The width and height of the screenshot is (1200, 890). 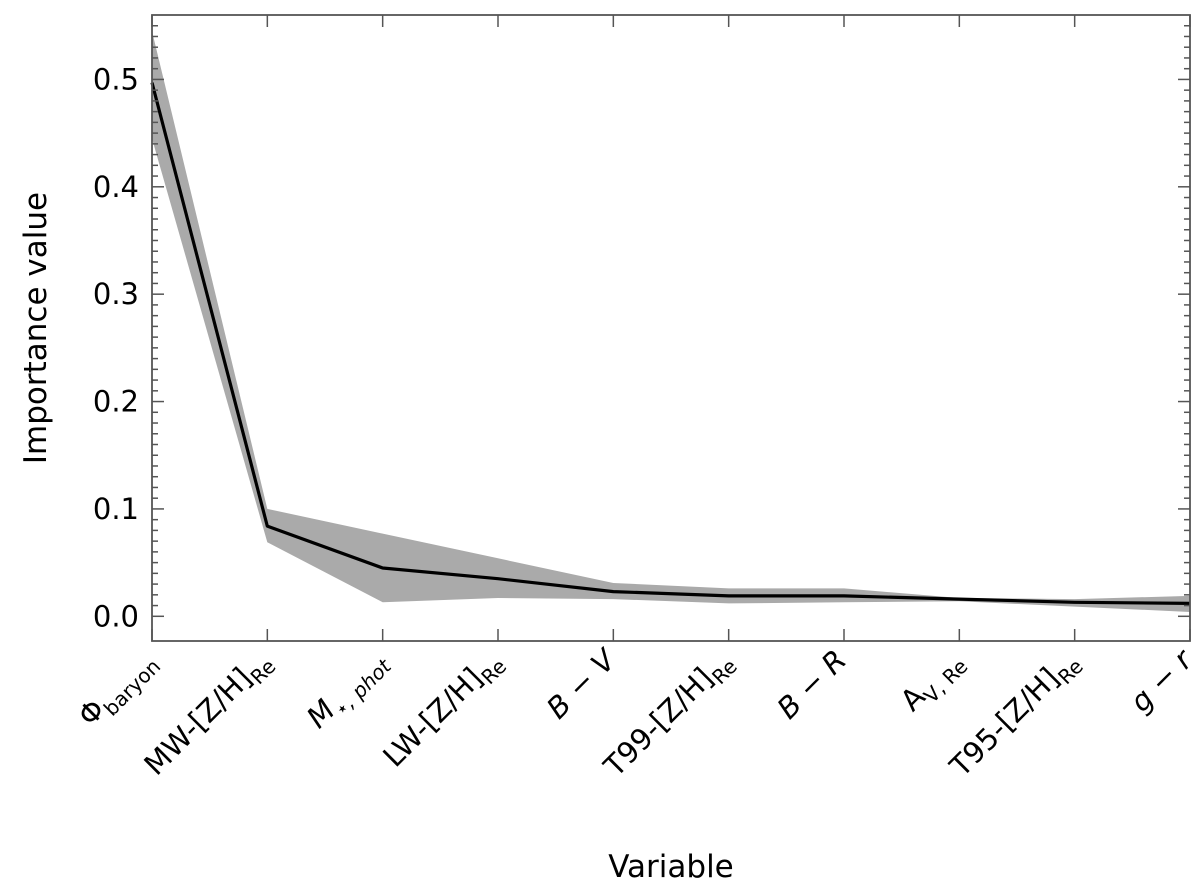 I want to click on x-tick-label: LW-[Z/H]Re, so click(x=443, y=710).